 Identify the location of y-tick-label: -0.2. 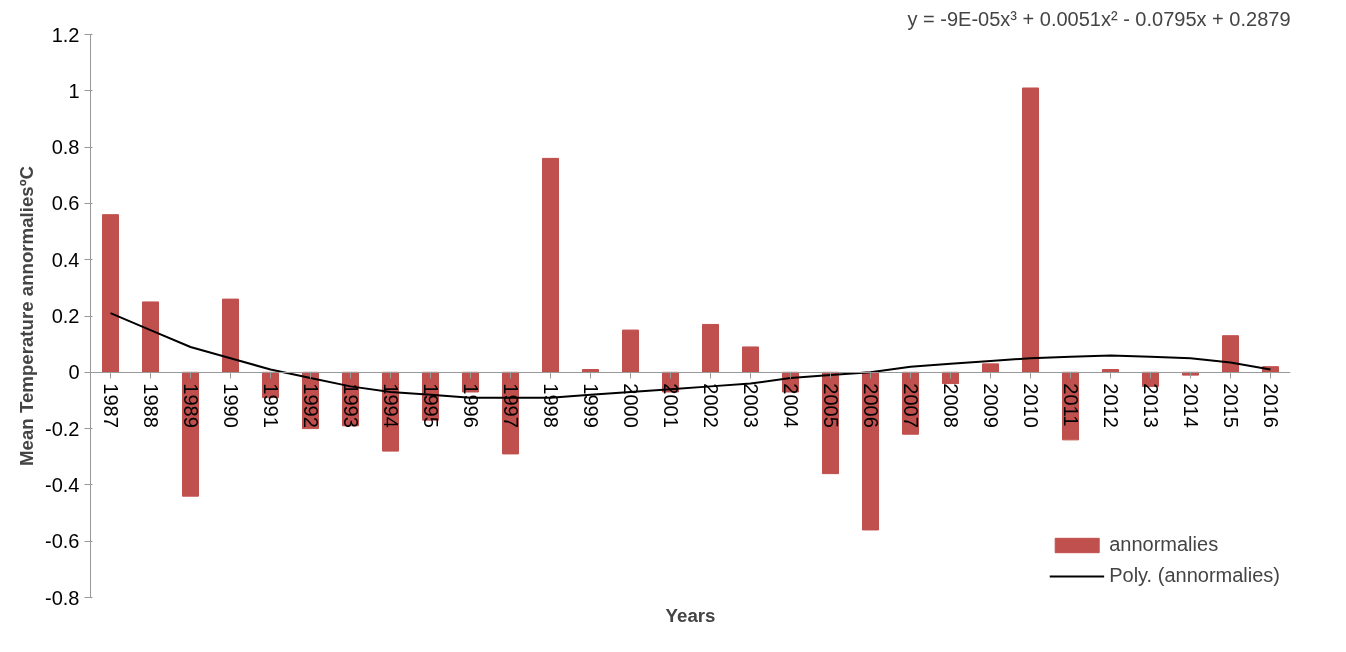
(62, 428).